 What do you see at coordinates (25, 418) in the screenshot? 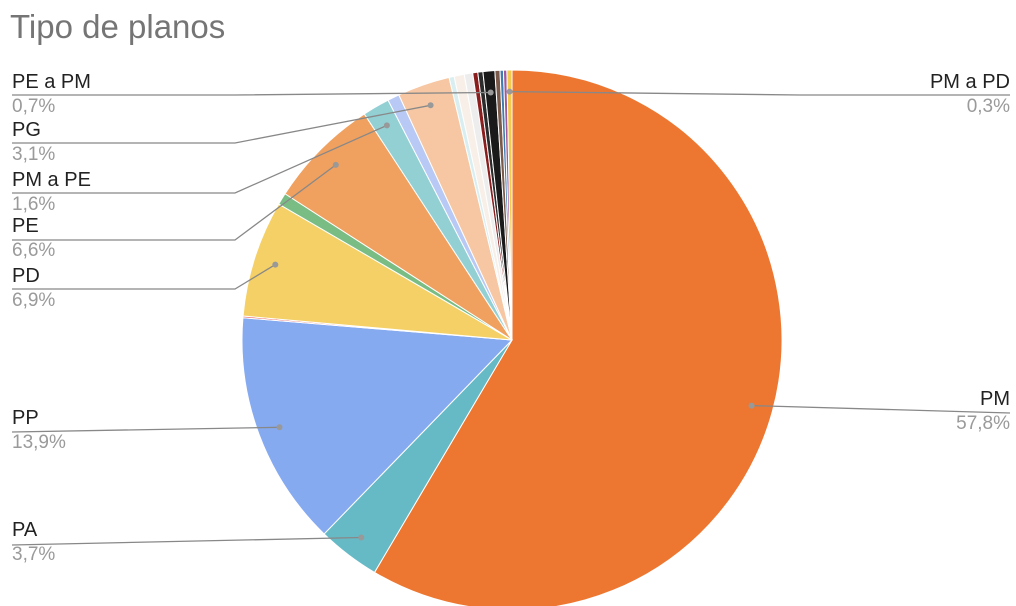
I see `slice-label-pp: PP` at bounding box center [25, 418].